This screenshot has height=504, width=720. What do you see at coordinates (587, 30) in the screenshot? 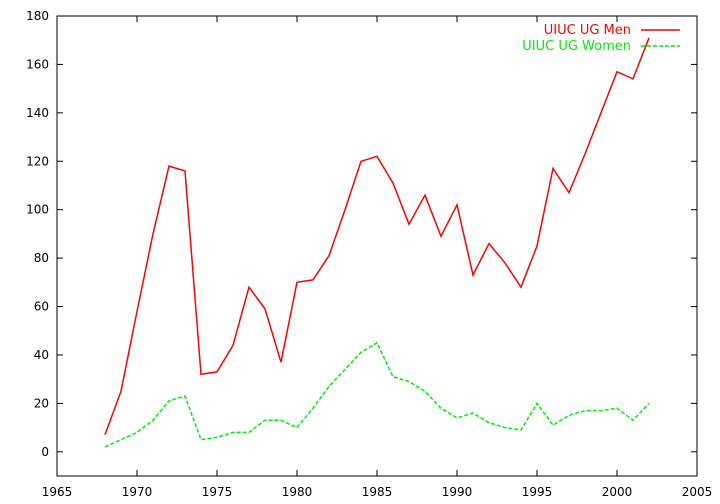
I see `legend-label-ug-men: UIUC UG Men` at bounding box center [587, 30].